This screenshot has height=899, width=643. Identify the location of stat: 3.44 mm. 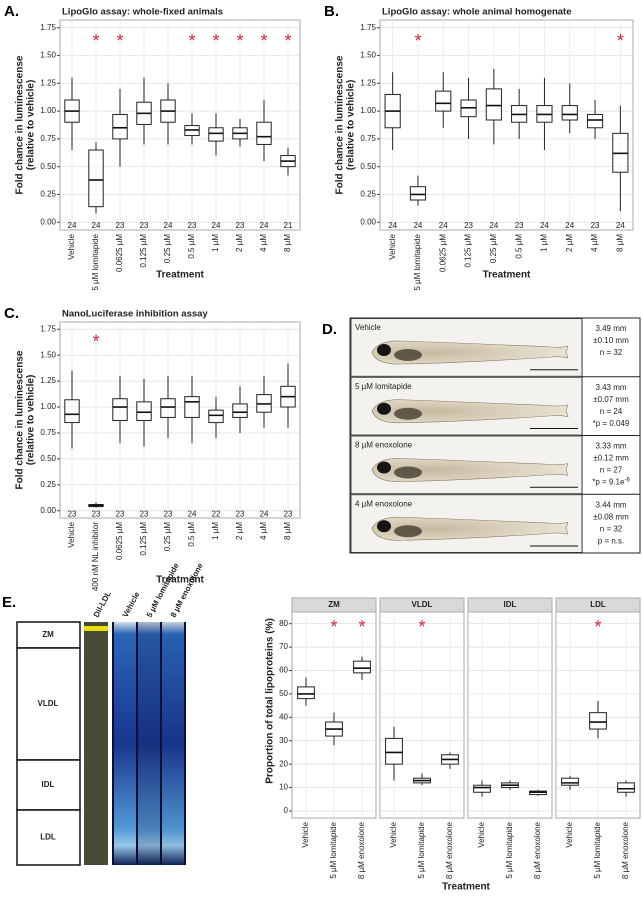
(610, 504).